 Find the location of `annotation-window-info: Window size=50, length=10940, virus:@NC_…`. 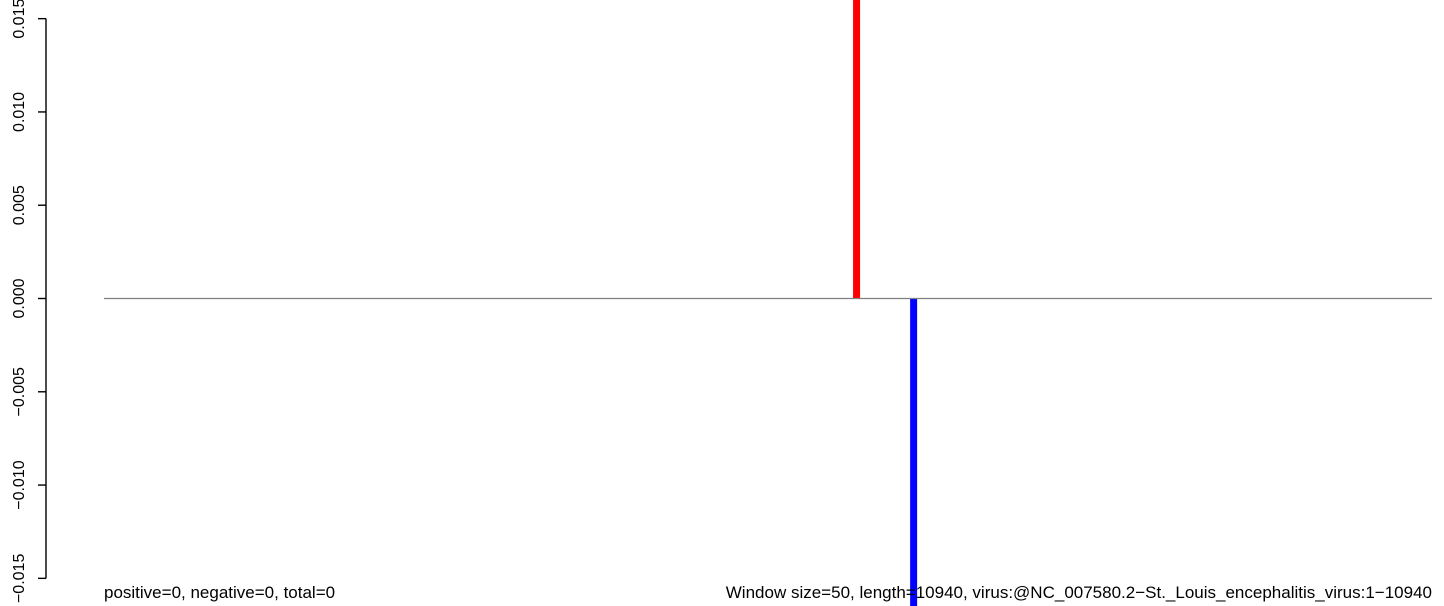

annotation-window-info: Window size=50, length=10940, virus:@NC_… is located at coordinates (1079, 592).